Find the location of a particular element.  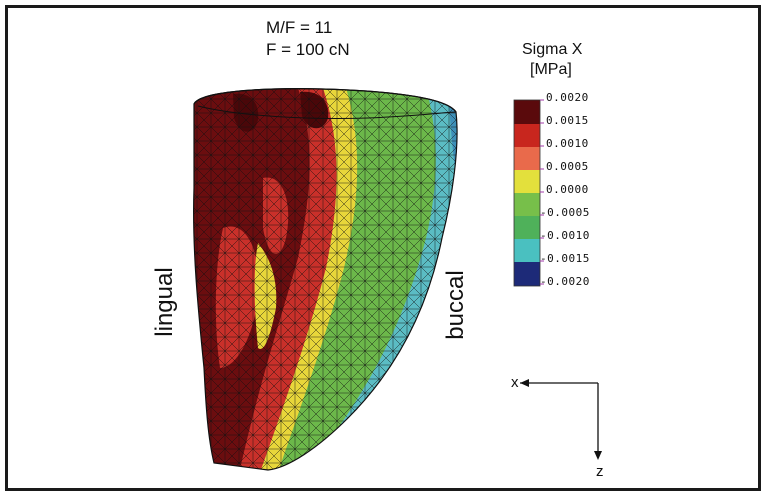

legend-title: Sigma X is located at coordinates (552, 49).